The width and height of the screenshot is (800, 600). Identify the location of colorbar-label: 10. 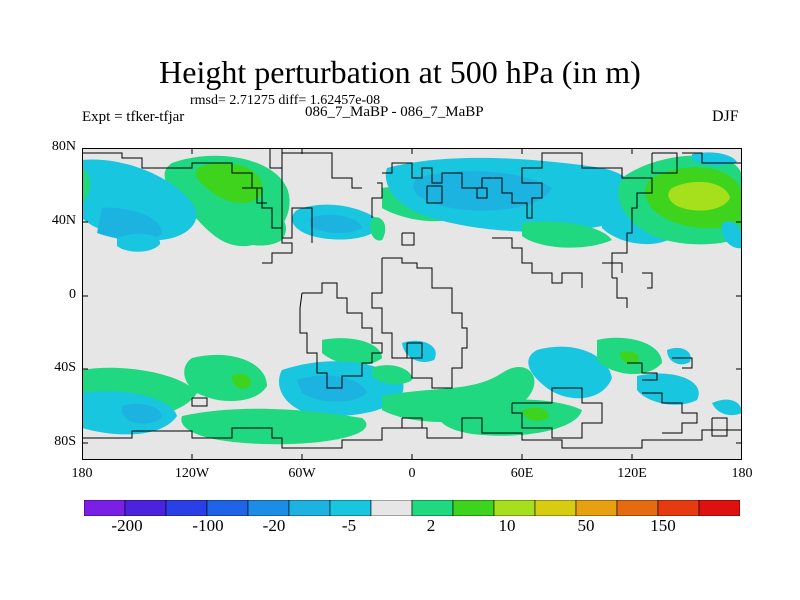
(507, 525).